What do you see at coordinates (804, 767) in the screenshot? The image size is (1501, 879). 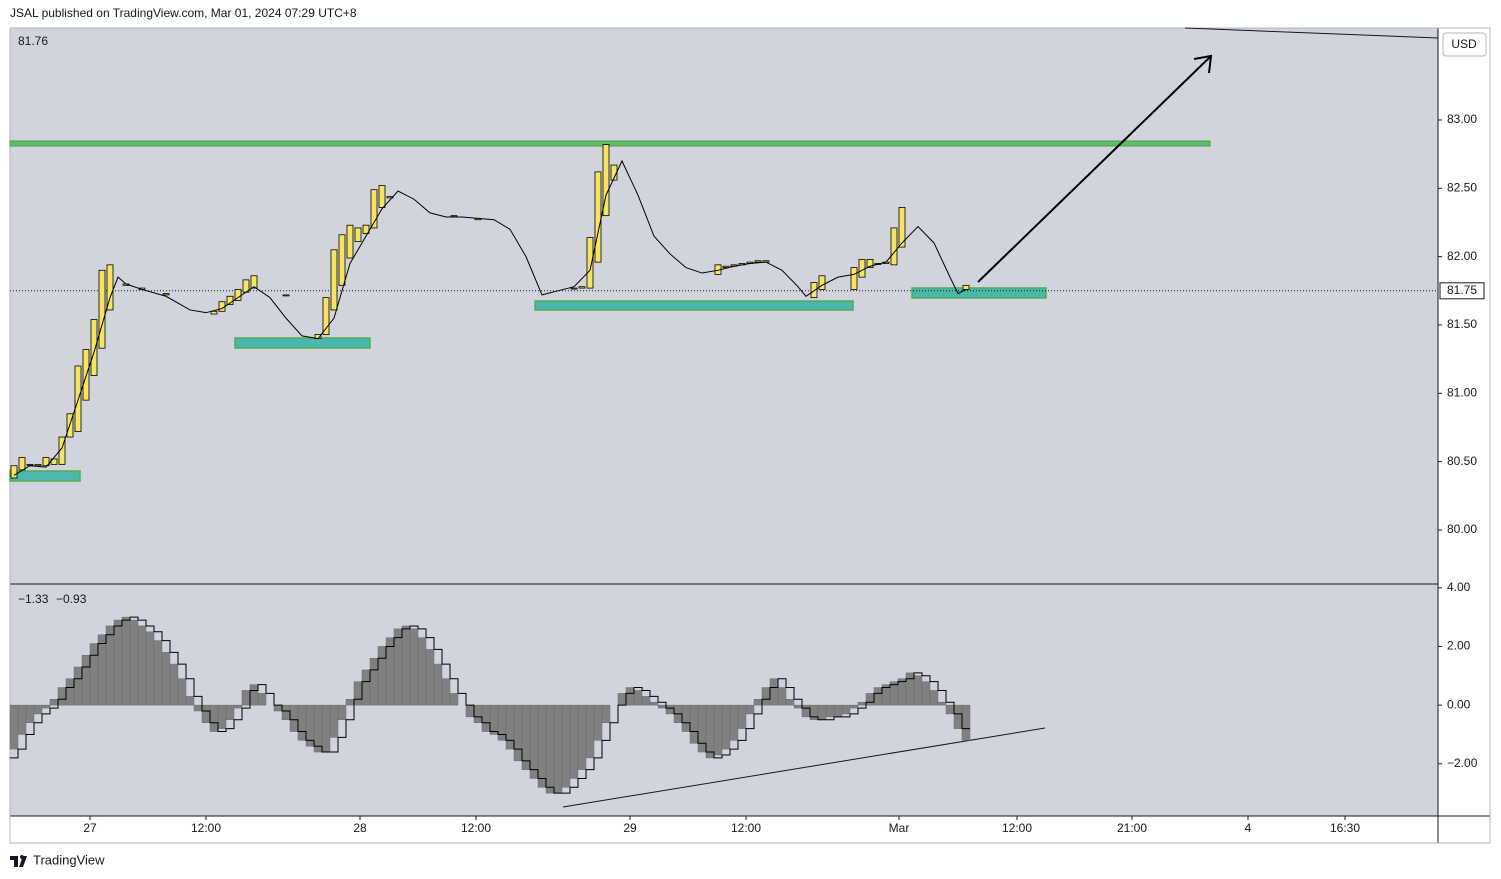 I see `divergence-line` at bounding box center [804, 767].